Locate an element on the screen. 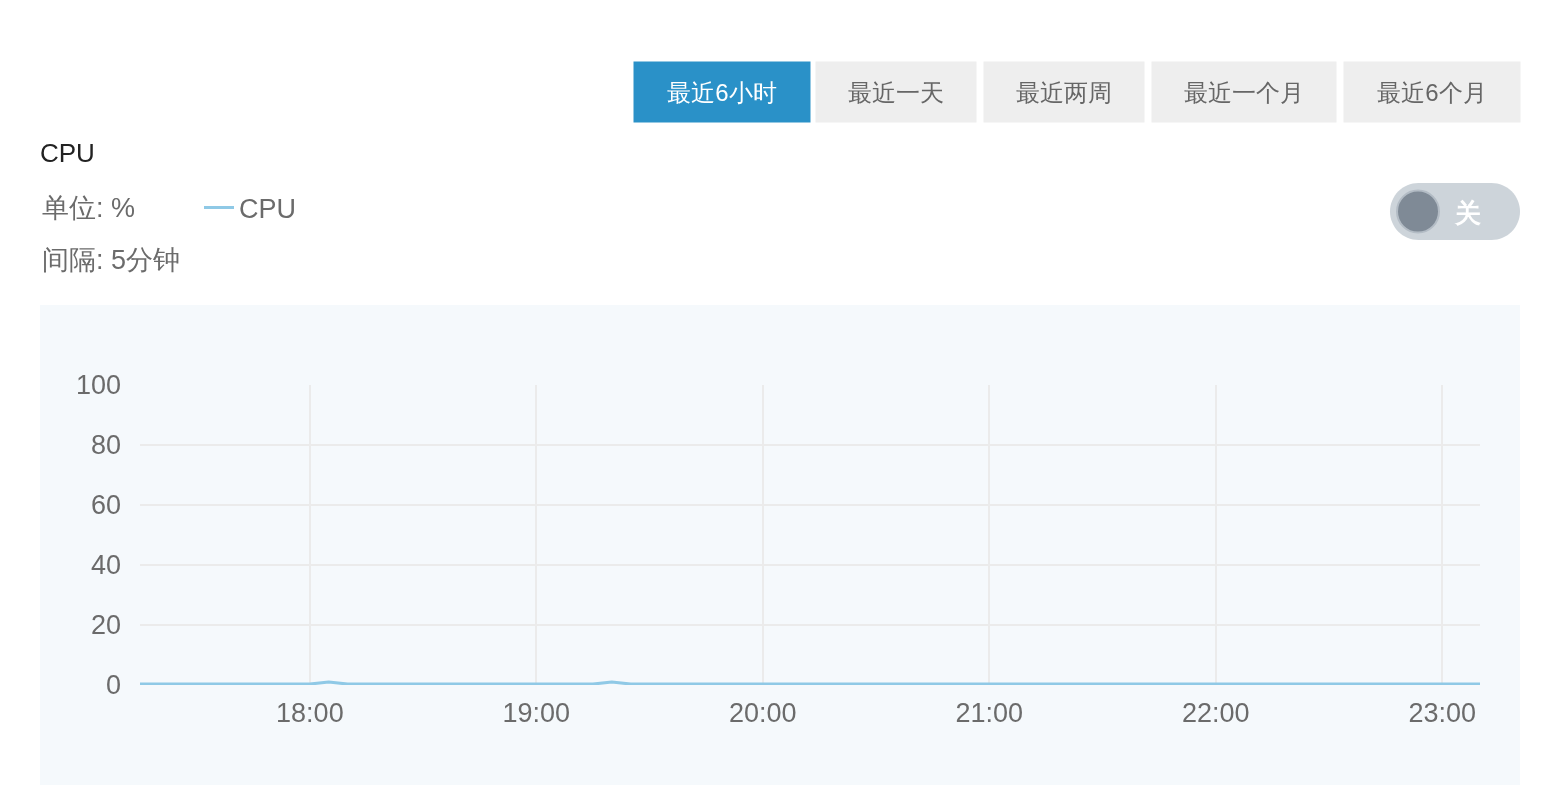 The width and height of the screenshot is (1560, 810). x-tick-label: 23:00 is located at coordinates (1442, 713).